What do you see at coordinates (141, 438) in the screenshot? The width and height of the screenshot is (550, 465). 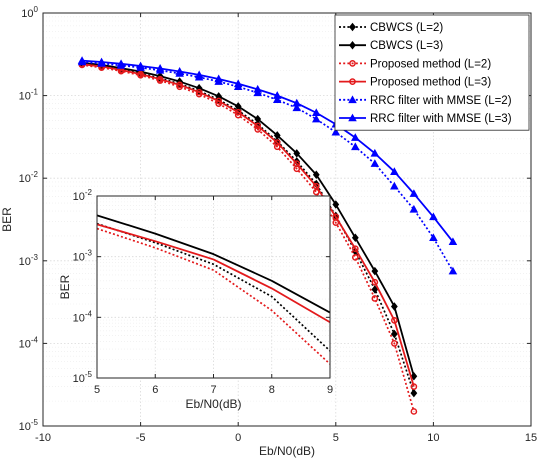 I see `main-x-tick-label: -5` at bounding box center [141, 438].